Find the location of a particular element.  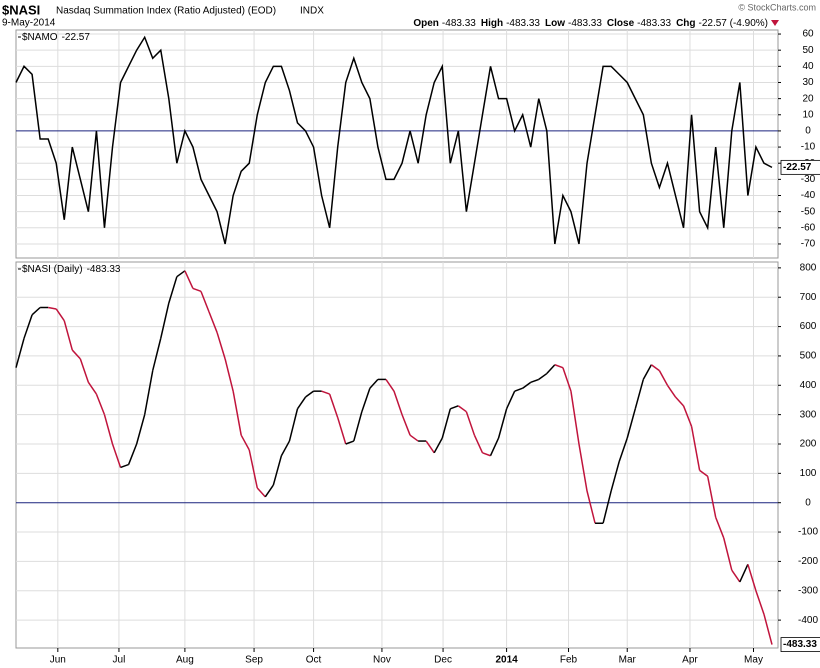

x-tick-label: Feb is located at coordinates (569, 660).